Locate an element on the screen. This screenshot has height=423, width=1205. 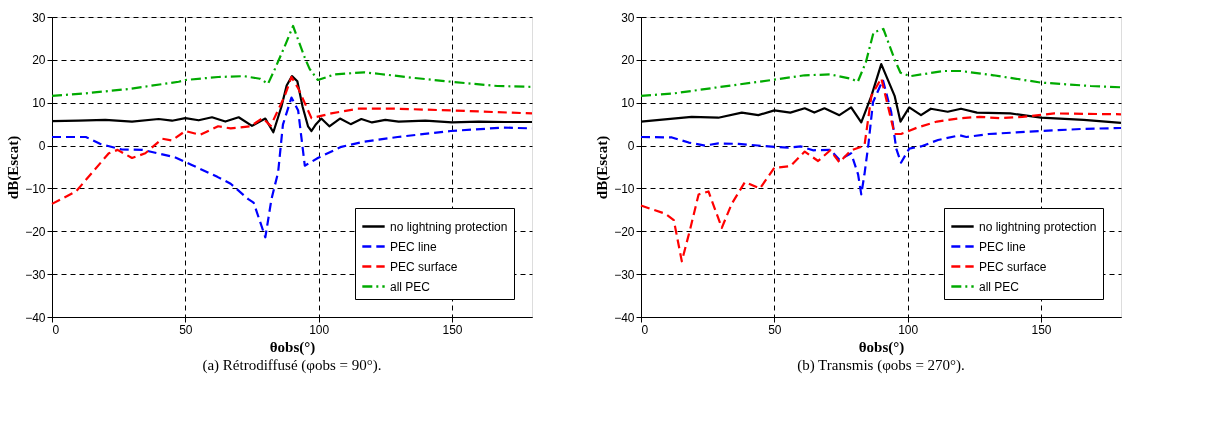
text: (a) Rétrodiffusé (φobs = 90°). is located at coordinates (292, 365).